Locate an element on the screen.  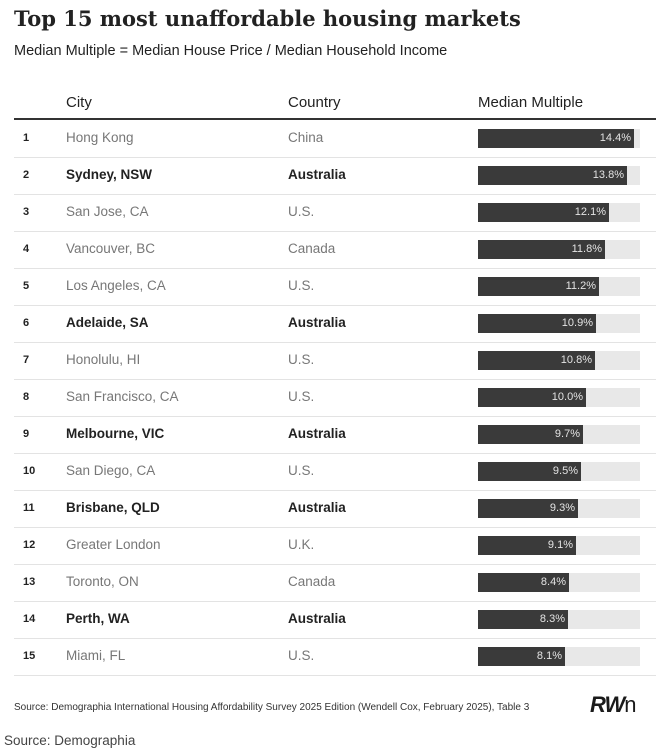
table-row: 8 San Francisco, CA U.S. 10.0% is located at coordinates (335, 398).